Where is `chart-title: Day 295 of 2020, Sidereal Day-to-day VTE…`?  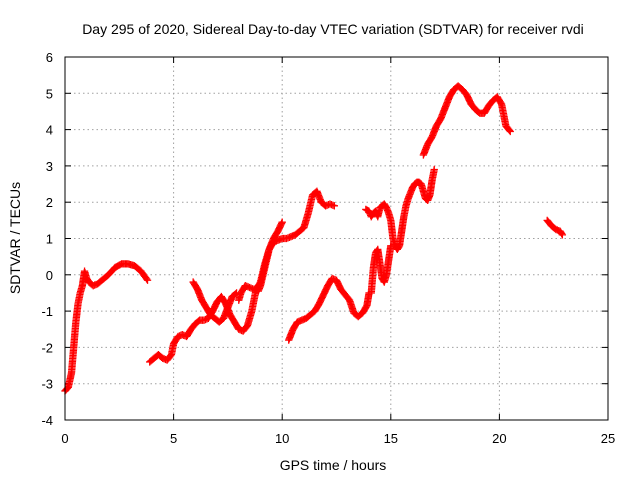 chart-title: Day 295 of 2020, Sidereal Day-to-day VTE… is located at coordinates (333, 29).